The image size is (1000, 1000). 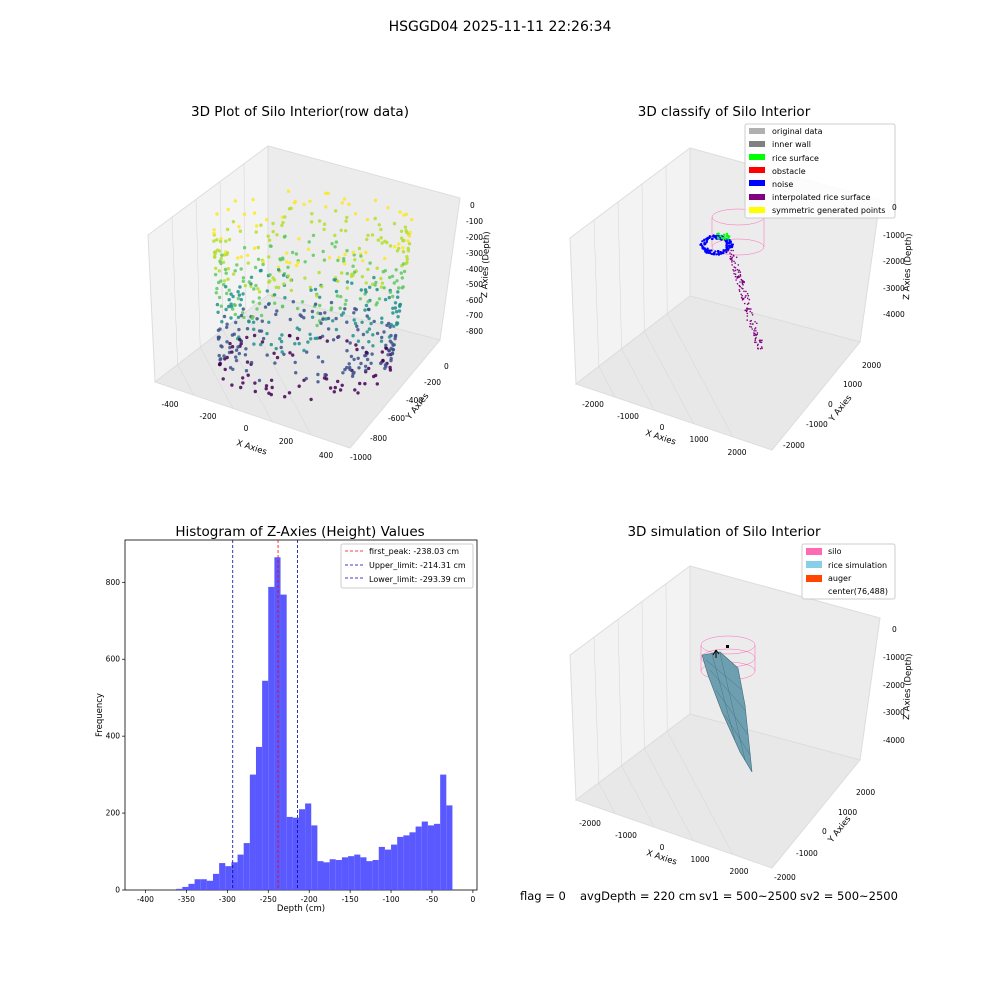 I want to click on legend-label: Lower_limit: -293.39 cm, so click(x=417, y=579).